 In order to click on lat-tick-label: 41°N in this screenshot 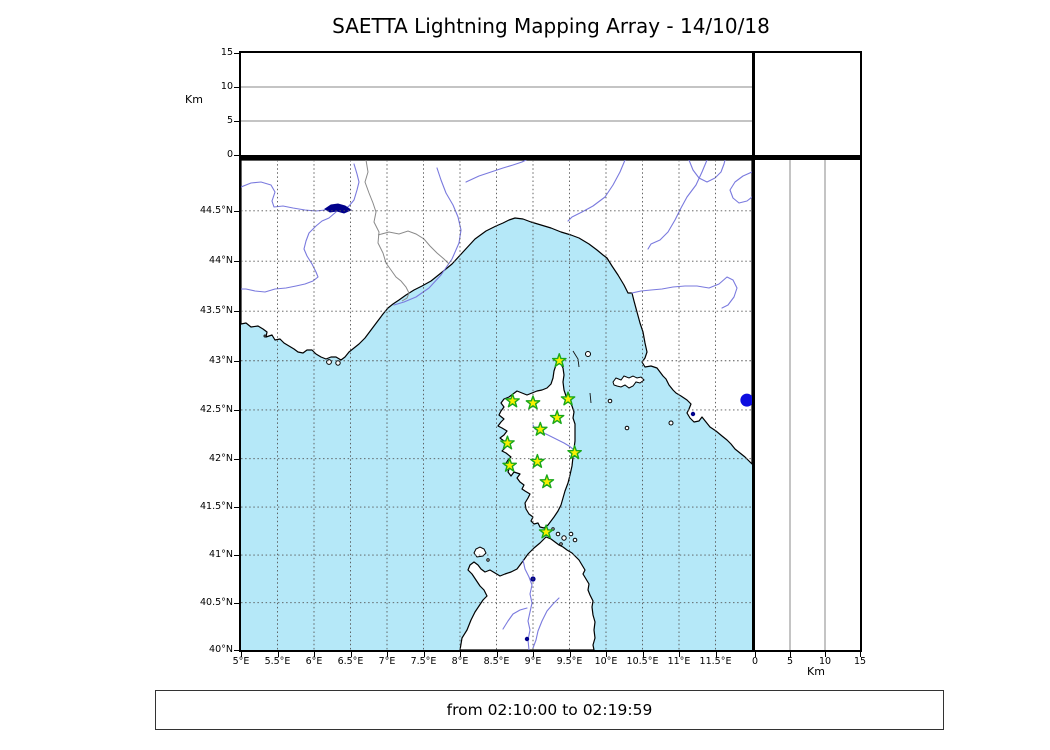, I will do `click(221, 555)`.